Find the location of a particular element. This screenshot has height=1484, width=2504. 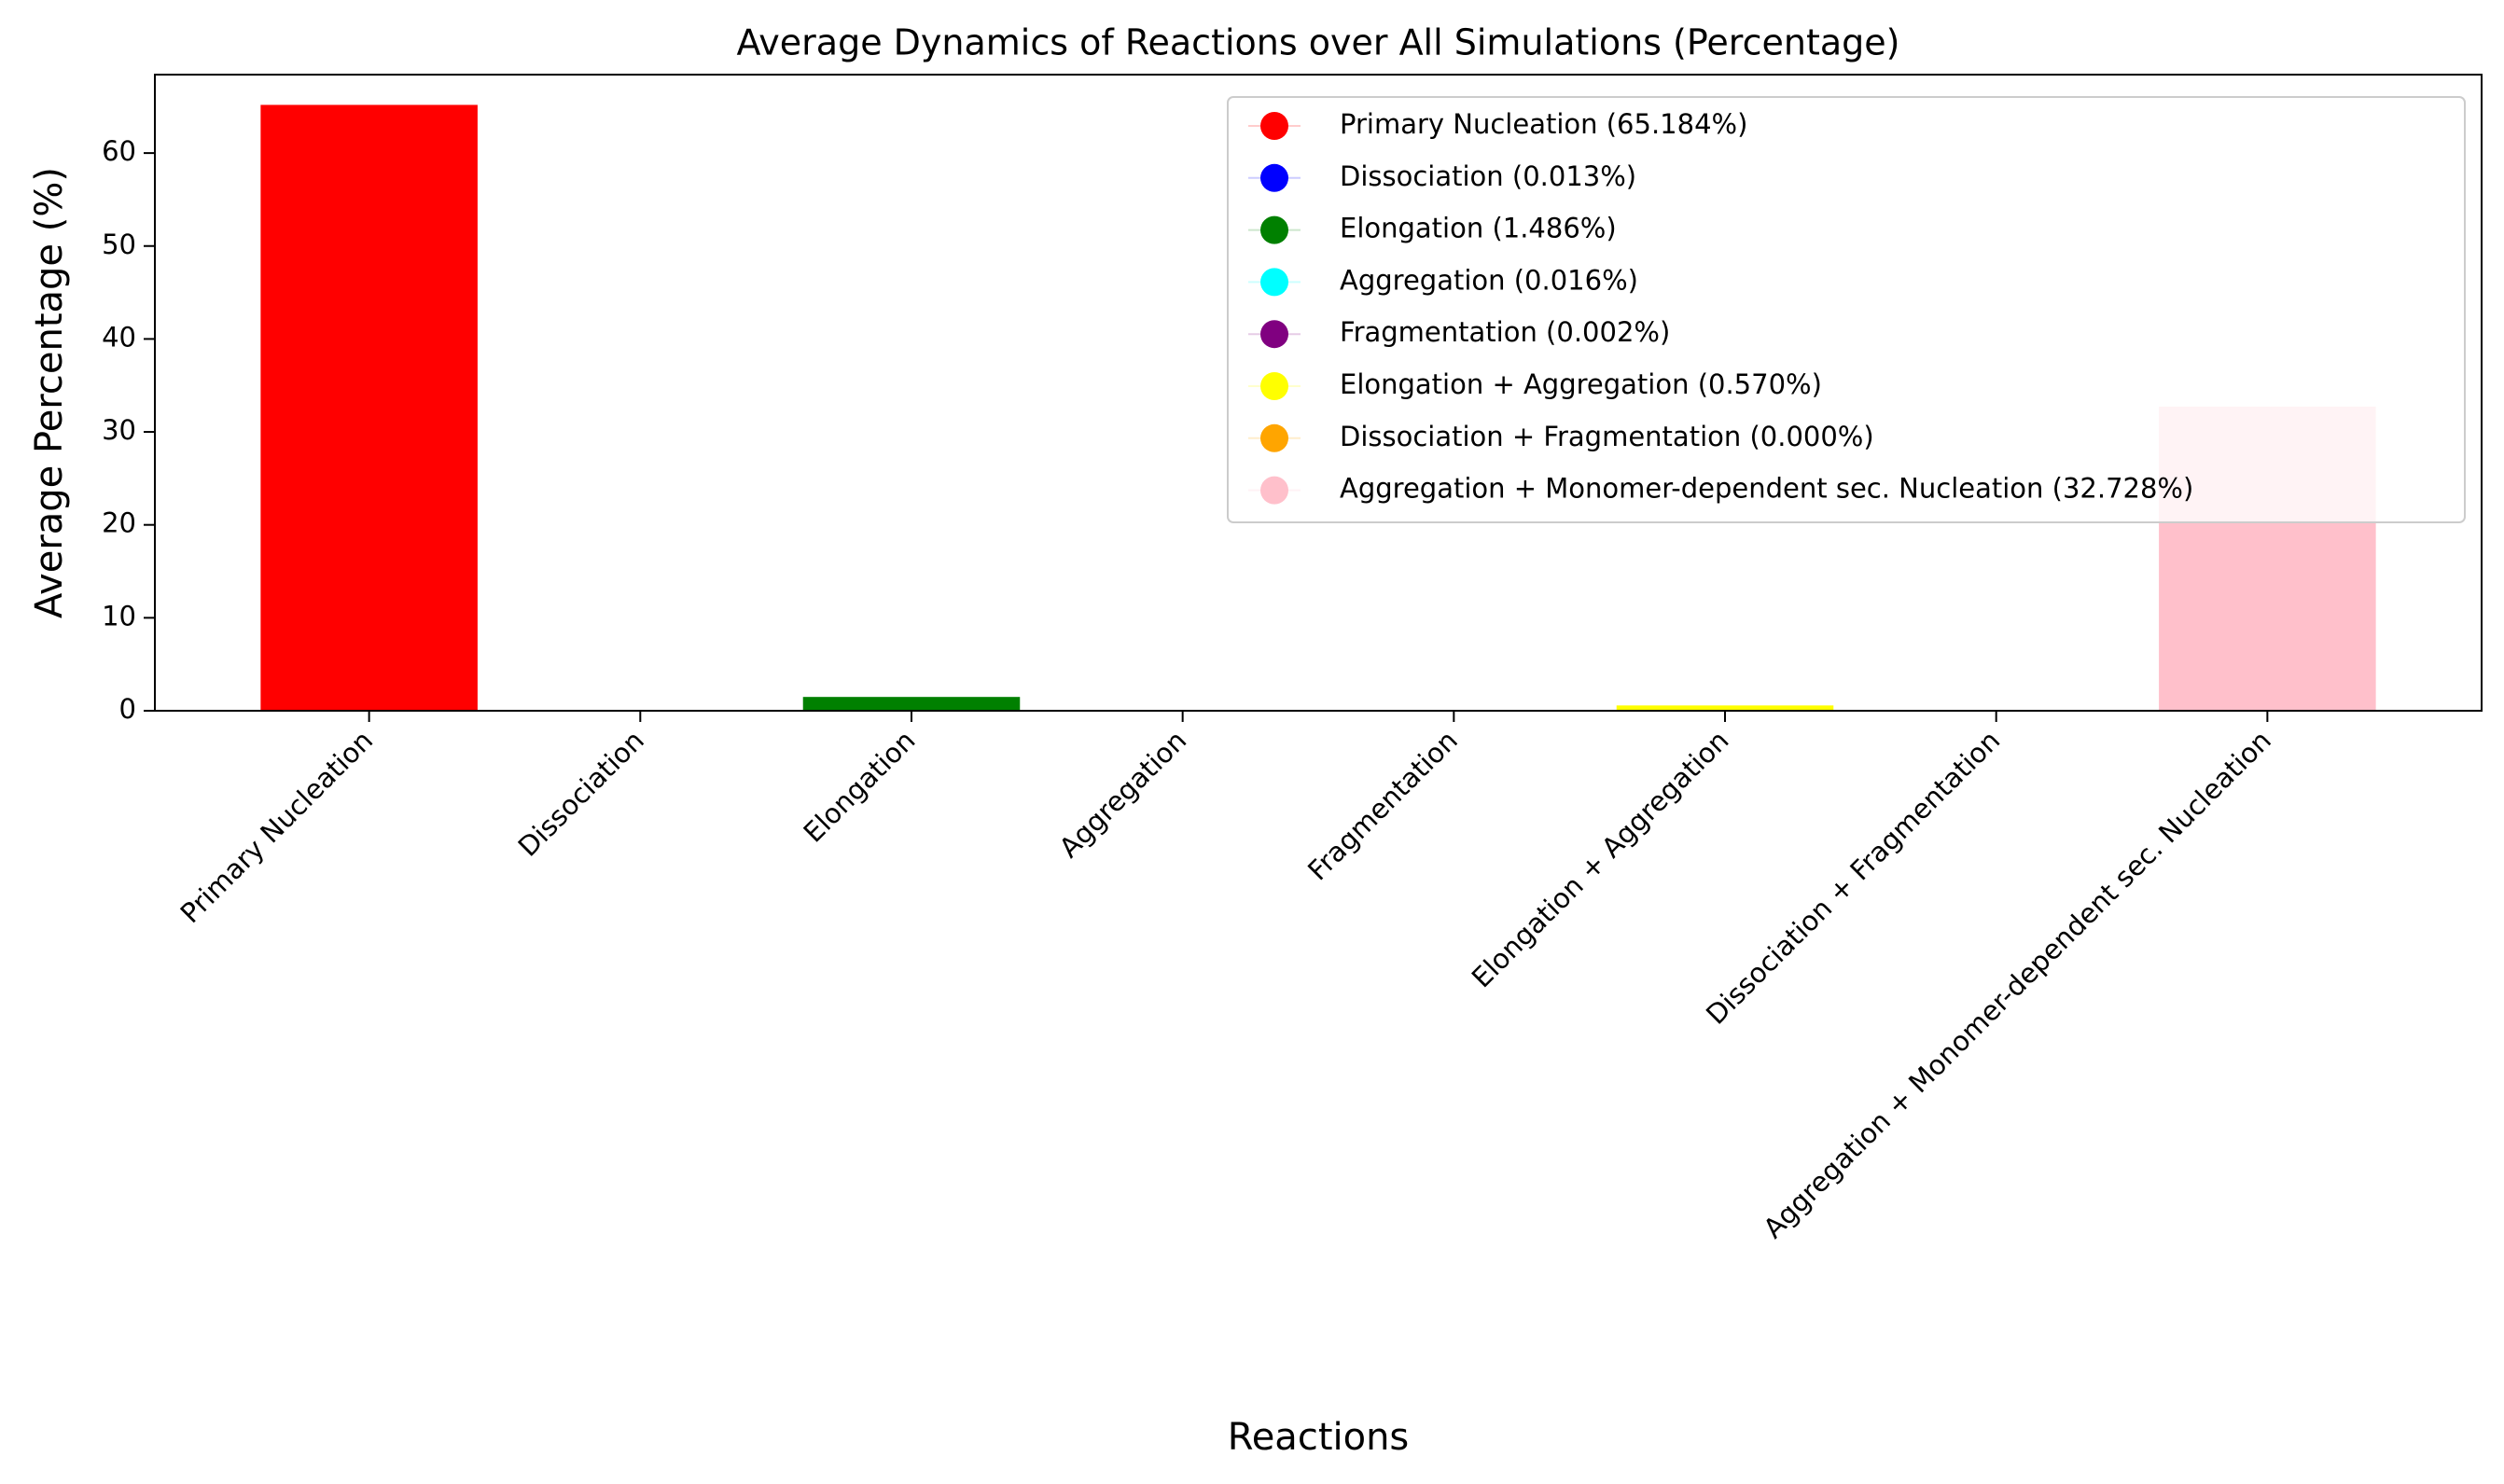

y-tick-label: 20 is located at coordinates (119, 523).